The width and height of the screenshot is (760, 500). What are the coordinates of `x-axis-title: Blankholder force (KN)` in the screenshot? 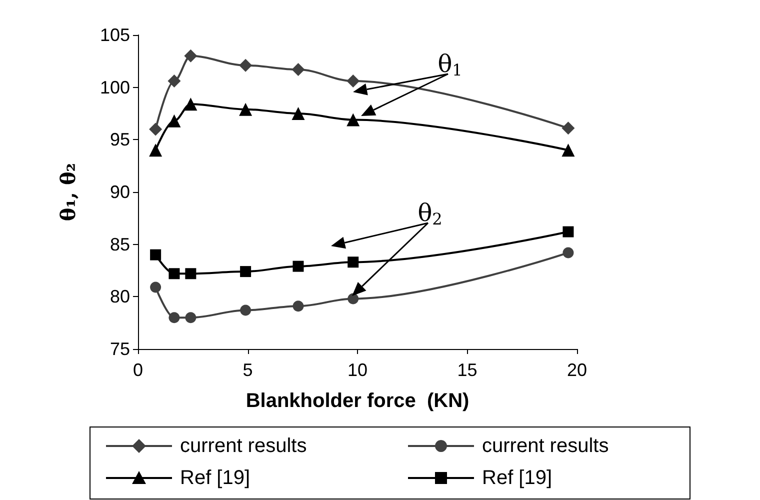 It's located at (358, 401).